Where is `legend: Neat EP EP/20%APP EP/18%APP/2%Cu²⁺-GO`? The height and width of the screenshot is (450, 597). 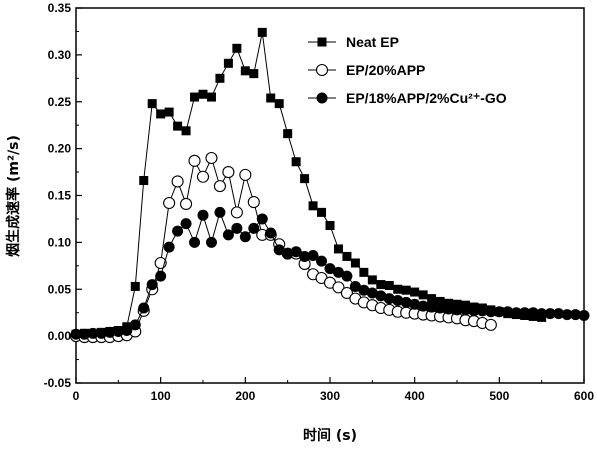 legend: Neat EP EP/20%APP EP/18%APP/2%Cu²⁺-GO is located at coordinates (407, 70).